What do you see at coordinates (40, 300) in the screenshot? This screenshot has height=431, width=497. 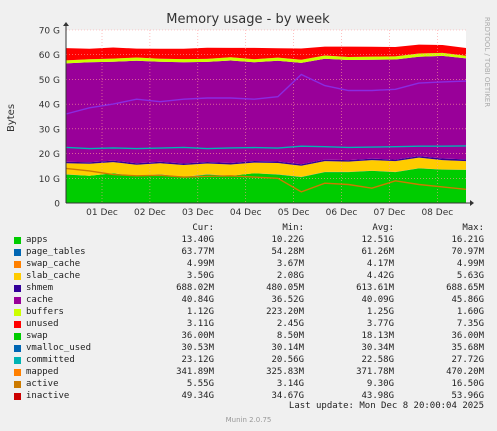 I see `legend-series-name: cache` at bounding box center [40, 300].